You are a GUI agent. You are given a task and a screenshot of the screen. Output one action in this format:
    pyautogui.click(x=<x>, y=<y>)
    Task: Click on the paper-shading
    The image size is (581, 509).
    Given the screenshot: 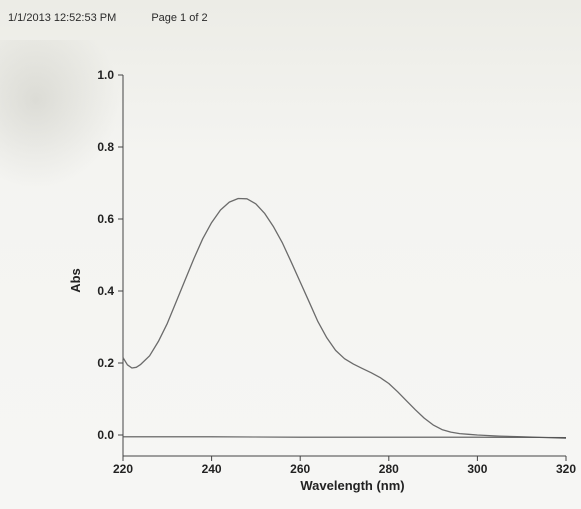 What is the action you would take?
    pyautogui.click(x=60, y=115)
    